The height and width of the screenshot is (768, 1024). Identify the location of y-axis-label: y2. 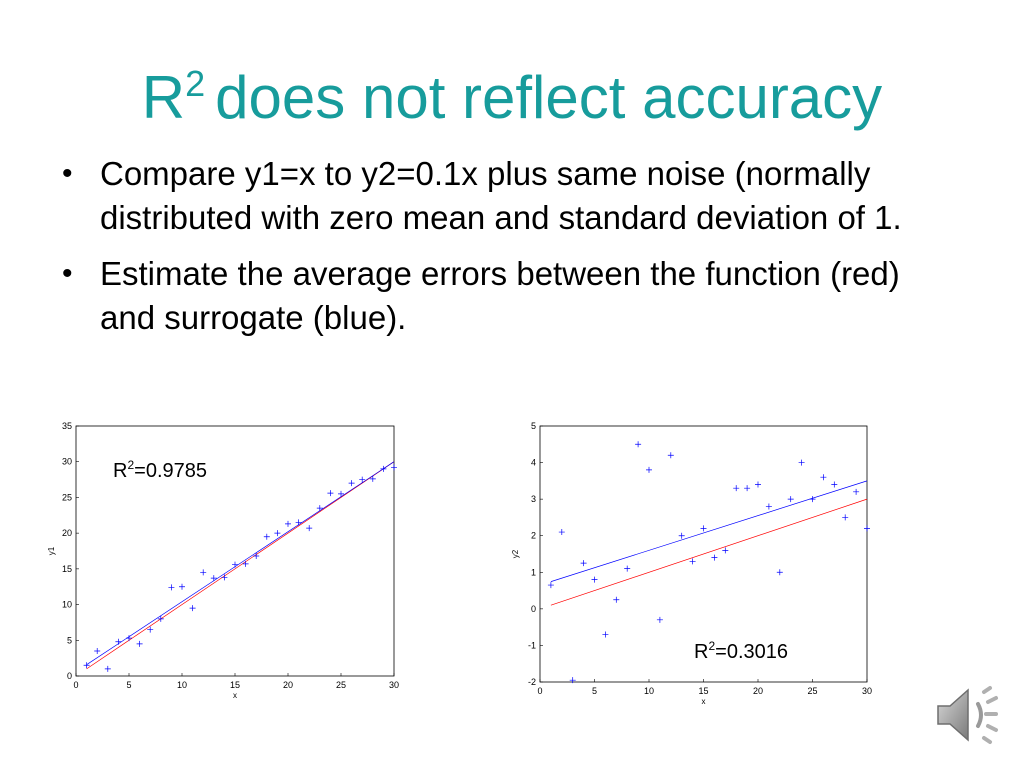
(515, 553).